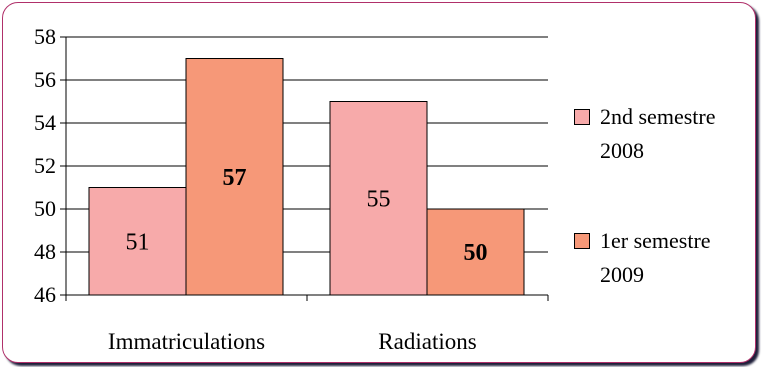 Image resolution: width=762 pixels, height=367 pixels. Describe the element at coordinates (655, 257) in the screenshot. I see `legend-label-series-2: 1er semestre 2009` at that location.